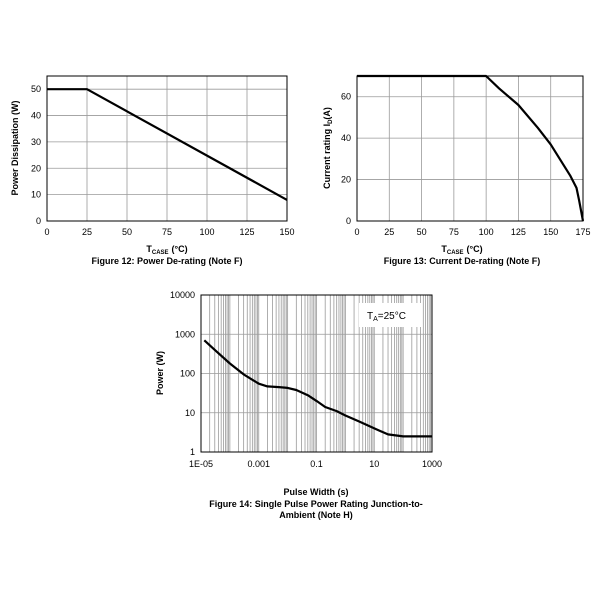  What do you see at coordinates (316, 492) in the screenshot?
I see `x-axis-label: Pulse Width (s)` at bounding box center [316, 492].